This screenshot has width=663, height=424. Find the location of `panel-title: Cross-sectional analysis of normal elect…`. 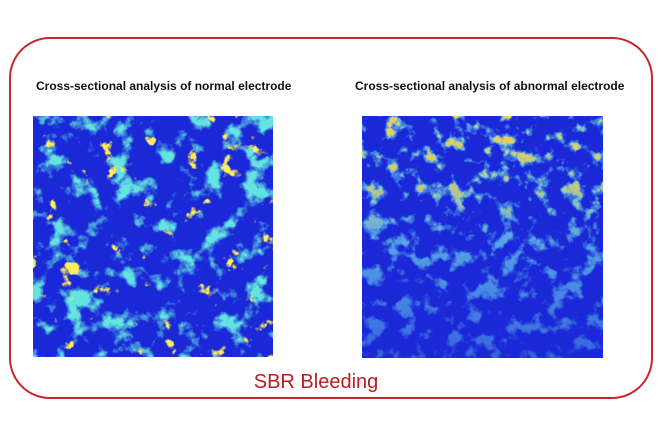

panel-title: Cross-sectional analysis of normal elect… is located at coordinates (164, 86).